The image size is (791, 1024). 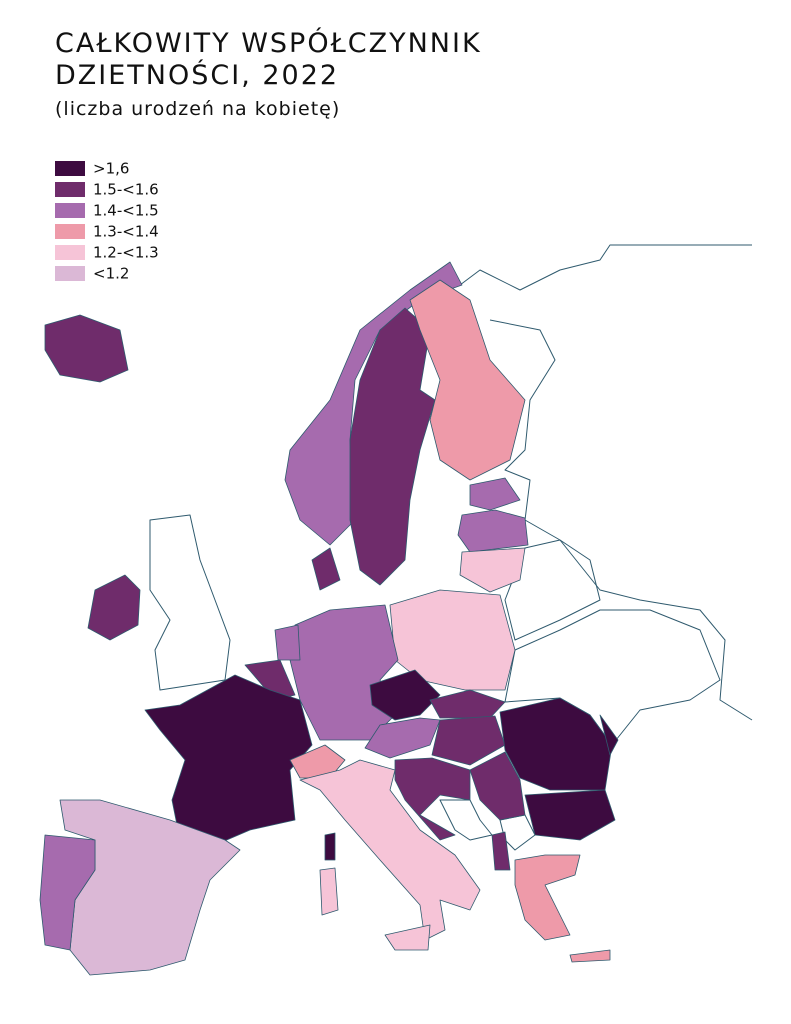 I want to click on title-line: CAŁKOWITY WSPÓŁCZYNNIK, so click(x=268, y=43).